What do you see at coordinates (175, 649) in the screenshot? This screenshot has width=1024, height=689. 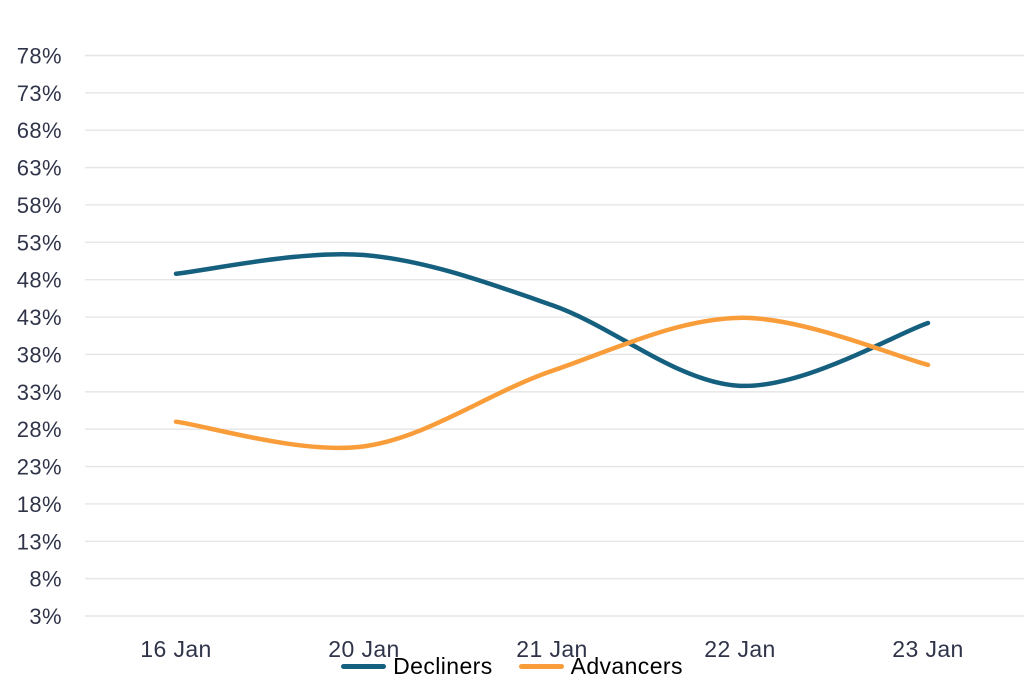 I see `x-axis-tick-label: 16 Jan` at bounding box center [175, 649].